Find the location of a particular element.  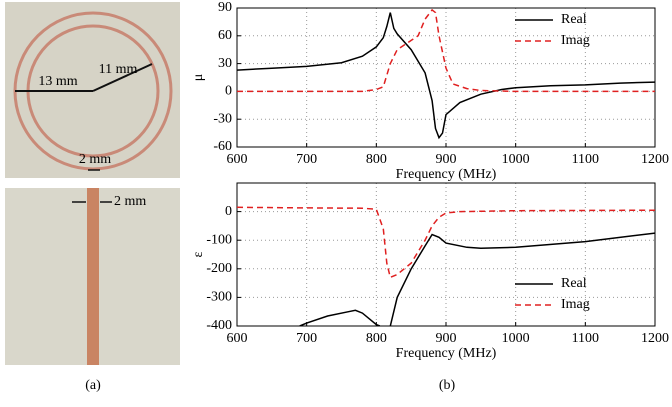

annotation: 13 mm is located at coordinates (57, 81).